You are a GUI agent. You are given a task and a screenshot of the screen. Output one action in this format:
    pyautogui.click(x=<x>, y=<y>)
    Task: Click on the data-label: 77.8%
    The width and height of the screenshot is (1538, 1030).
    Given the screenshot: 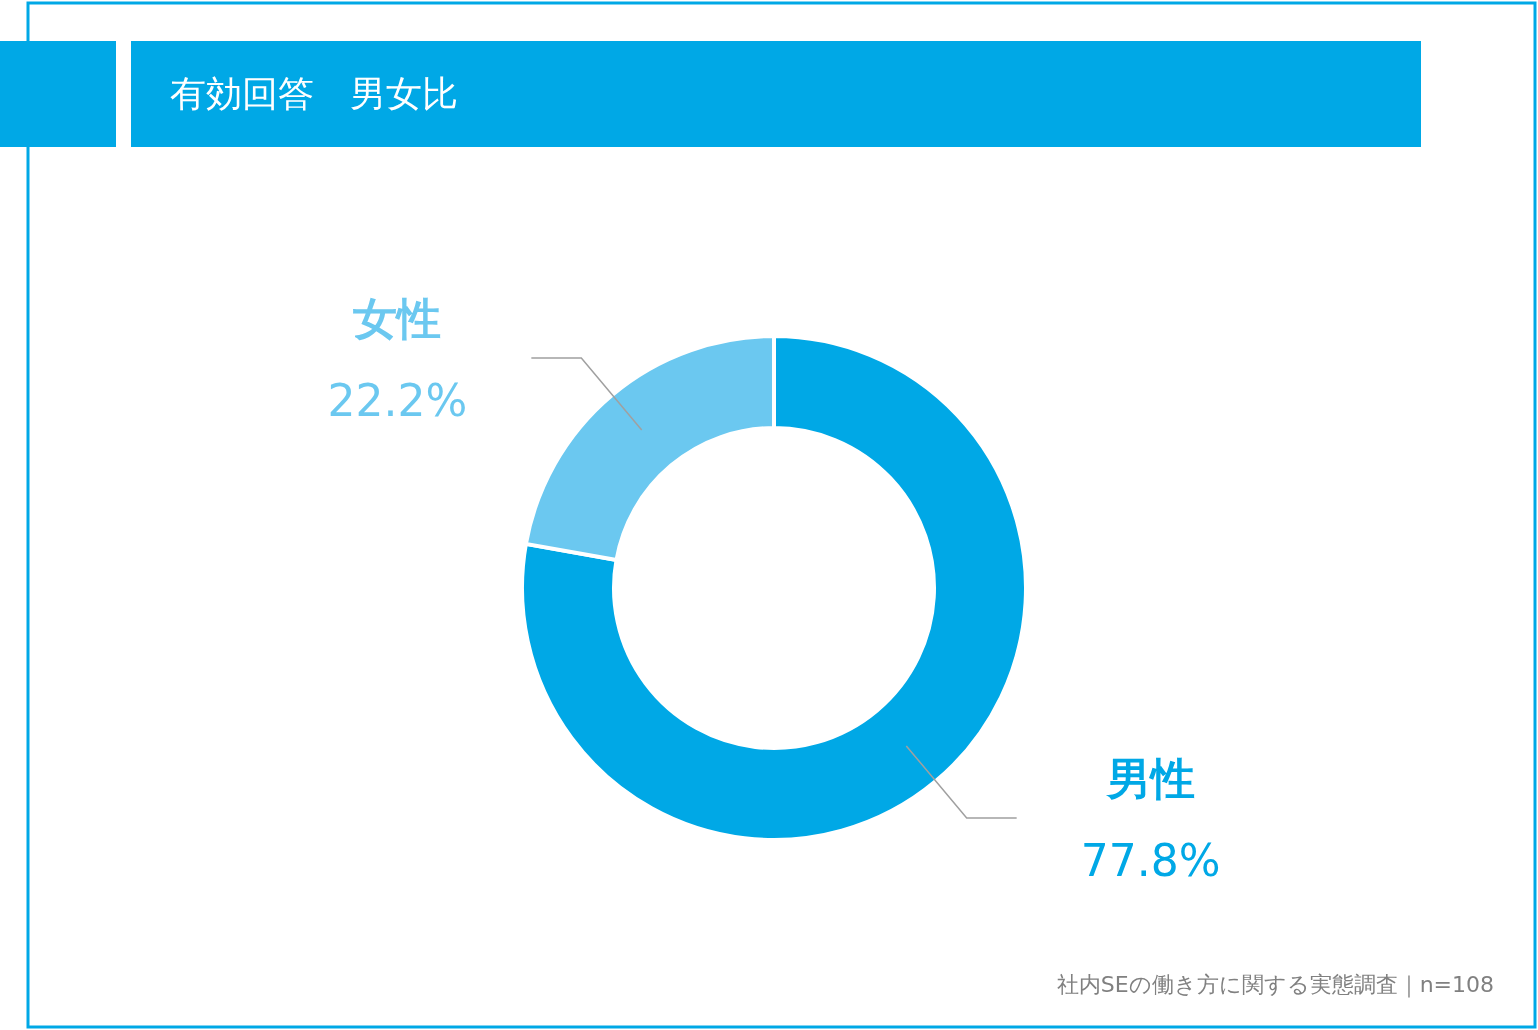 What is the action you would take?
    pyautogui.click(x=1150, y=860)
    